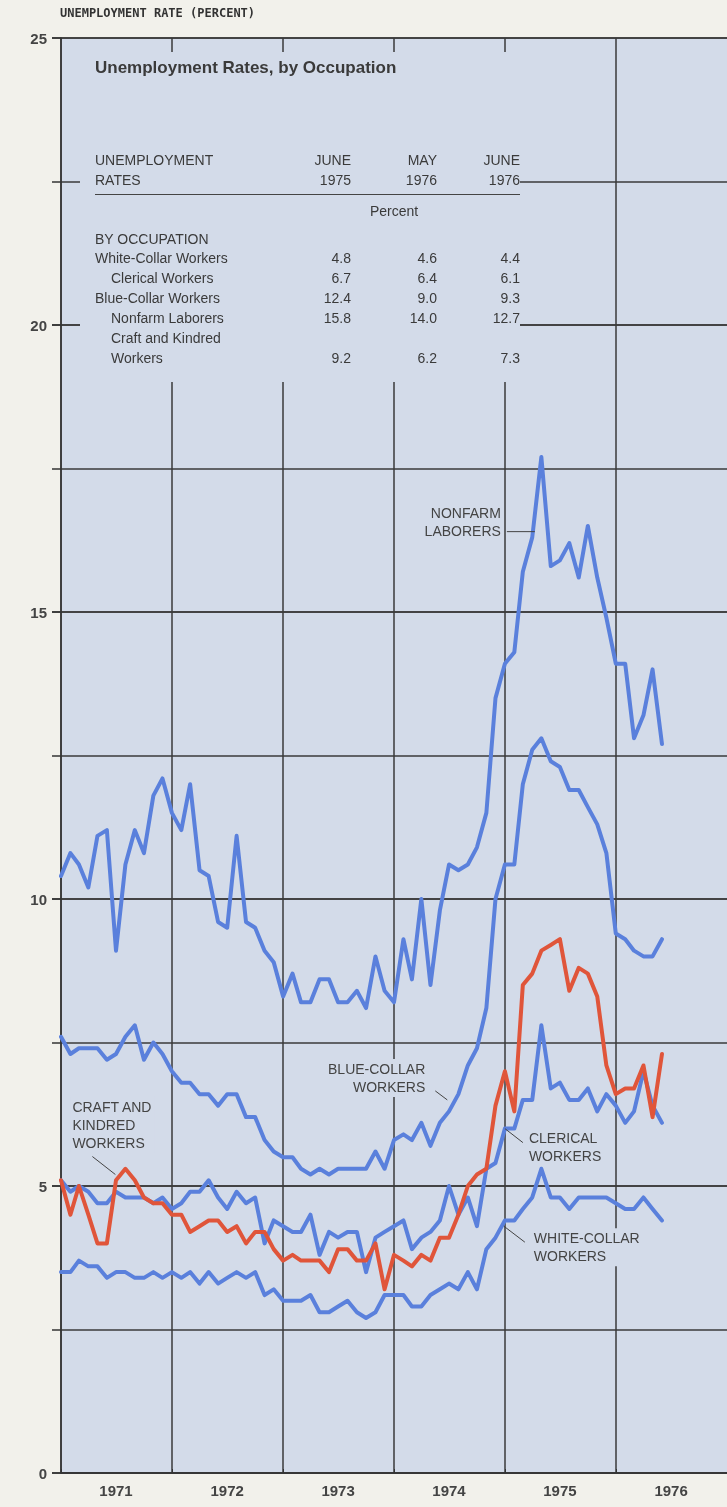 Image resolution: width=727 pixels, height=1507 pixels. I want to click on category-label: Nonfarm Laborers, so click(167, 318).